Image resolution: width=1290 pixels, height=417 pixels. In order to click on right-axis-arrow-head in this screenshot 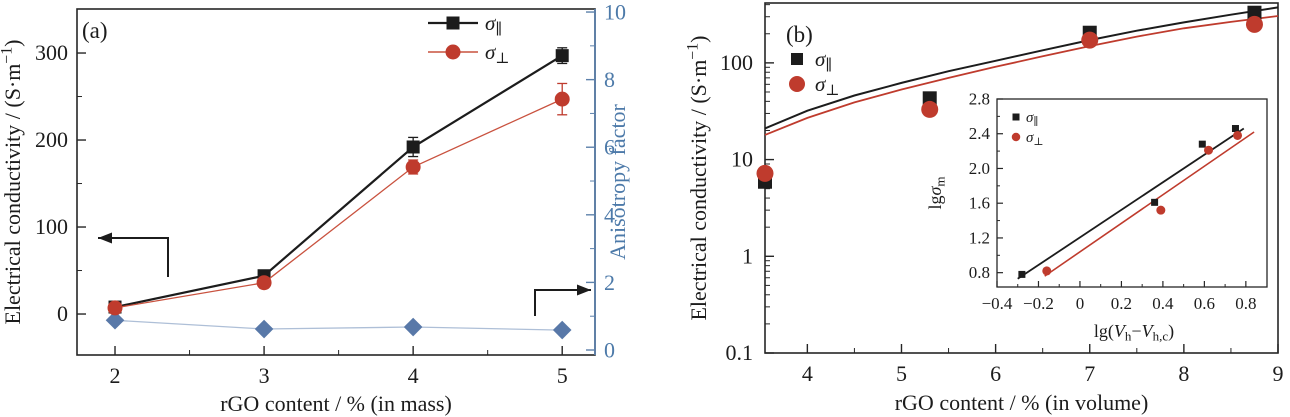, I will do `click(584, 290)`.